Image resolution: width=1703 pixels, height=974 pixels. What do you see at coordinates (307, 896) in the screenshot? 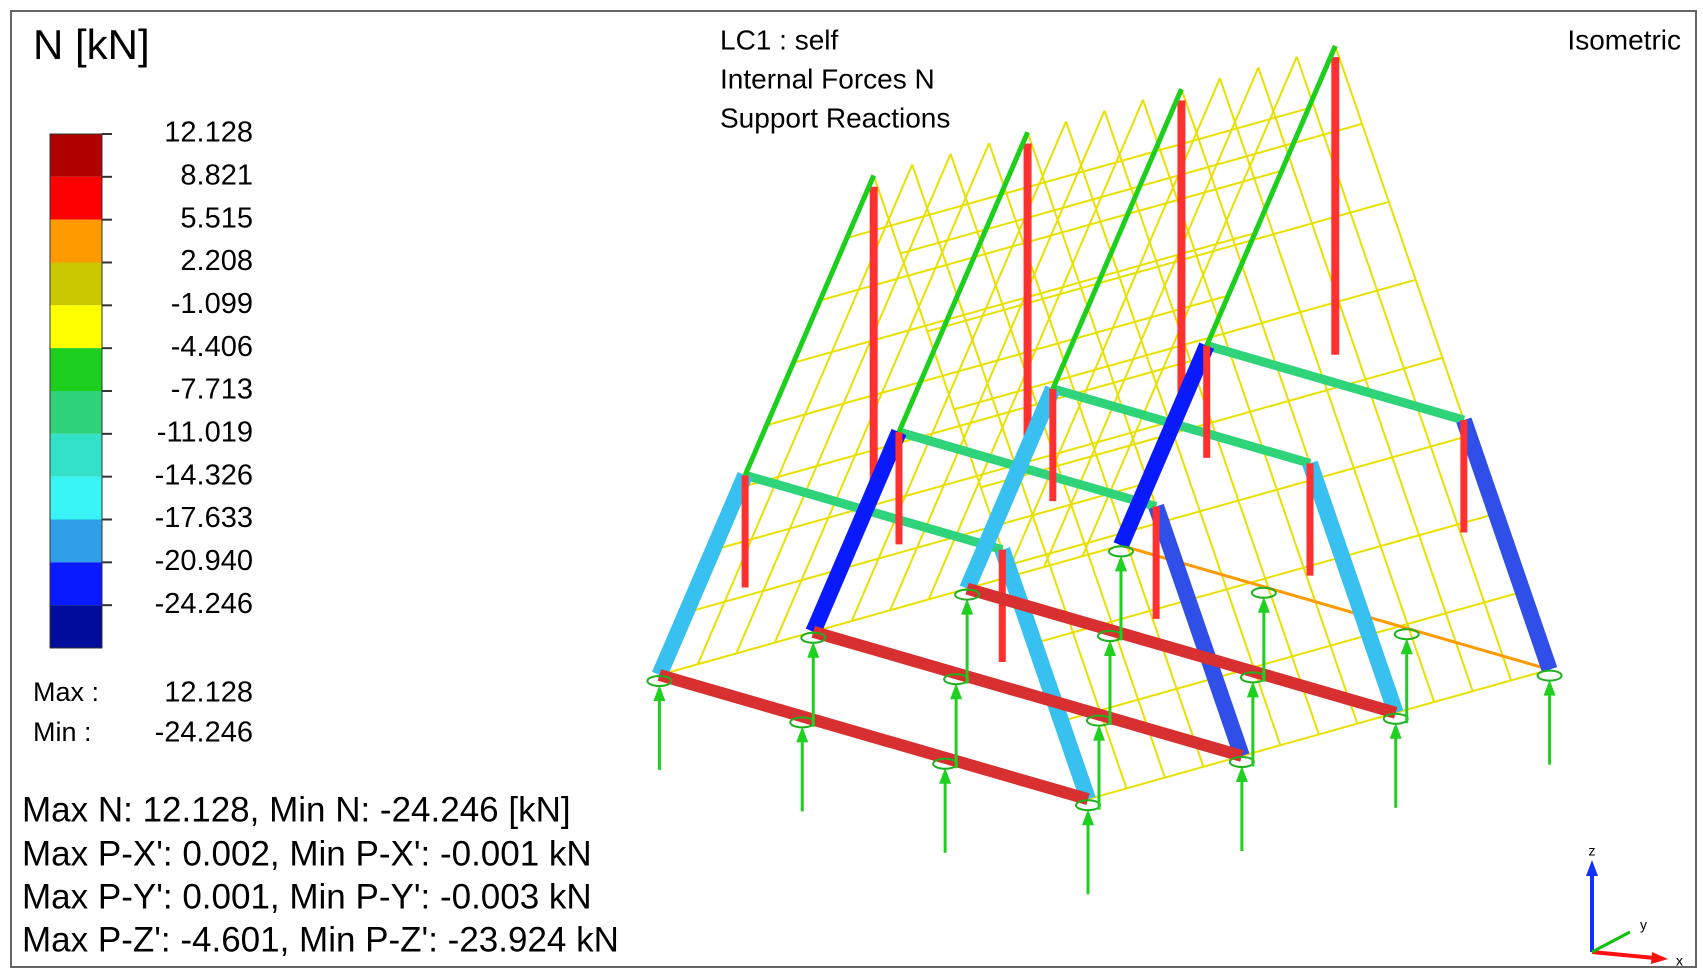
I see `summary-line: Max P-Y': 0.001, Min P-Y': -0.003 kN` at bounding box center [307, 896].